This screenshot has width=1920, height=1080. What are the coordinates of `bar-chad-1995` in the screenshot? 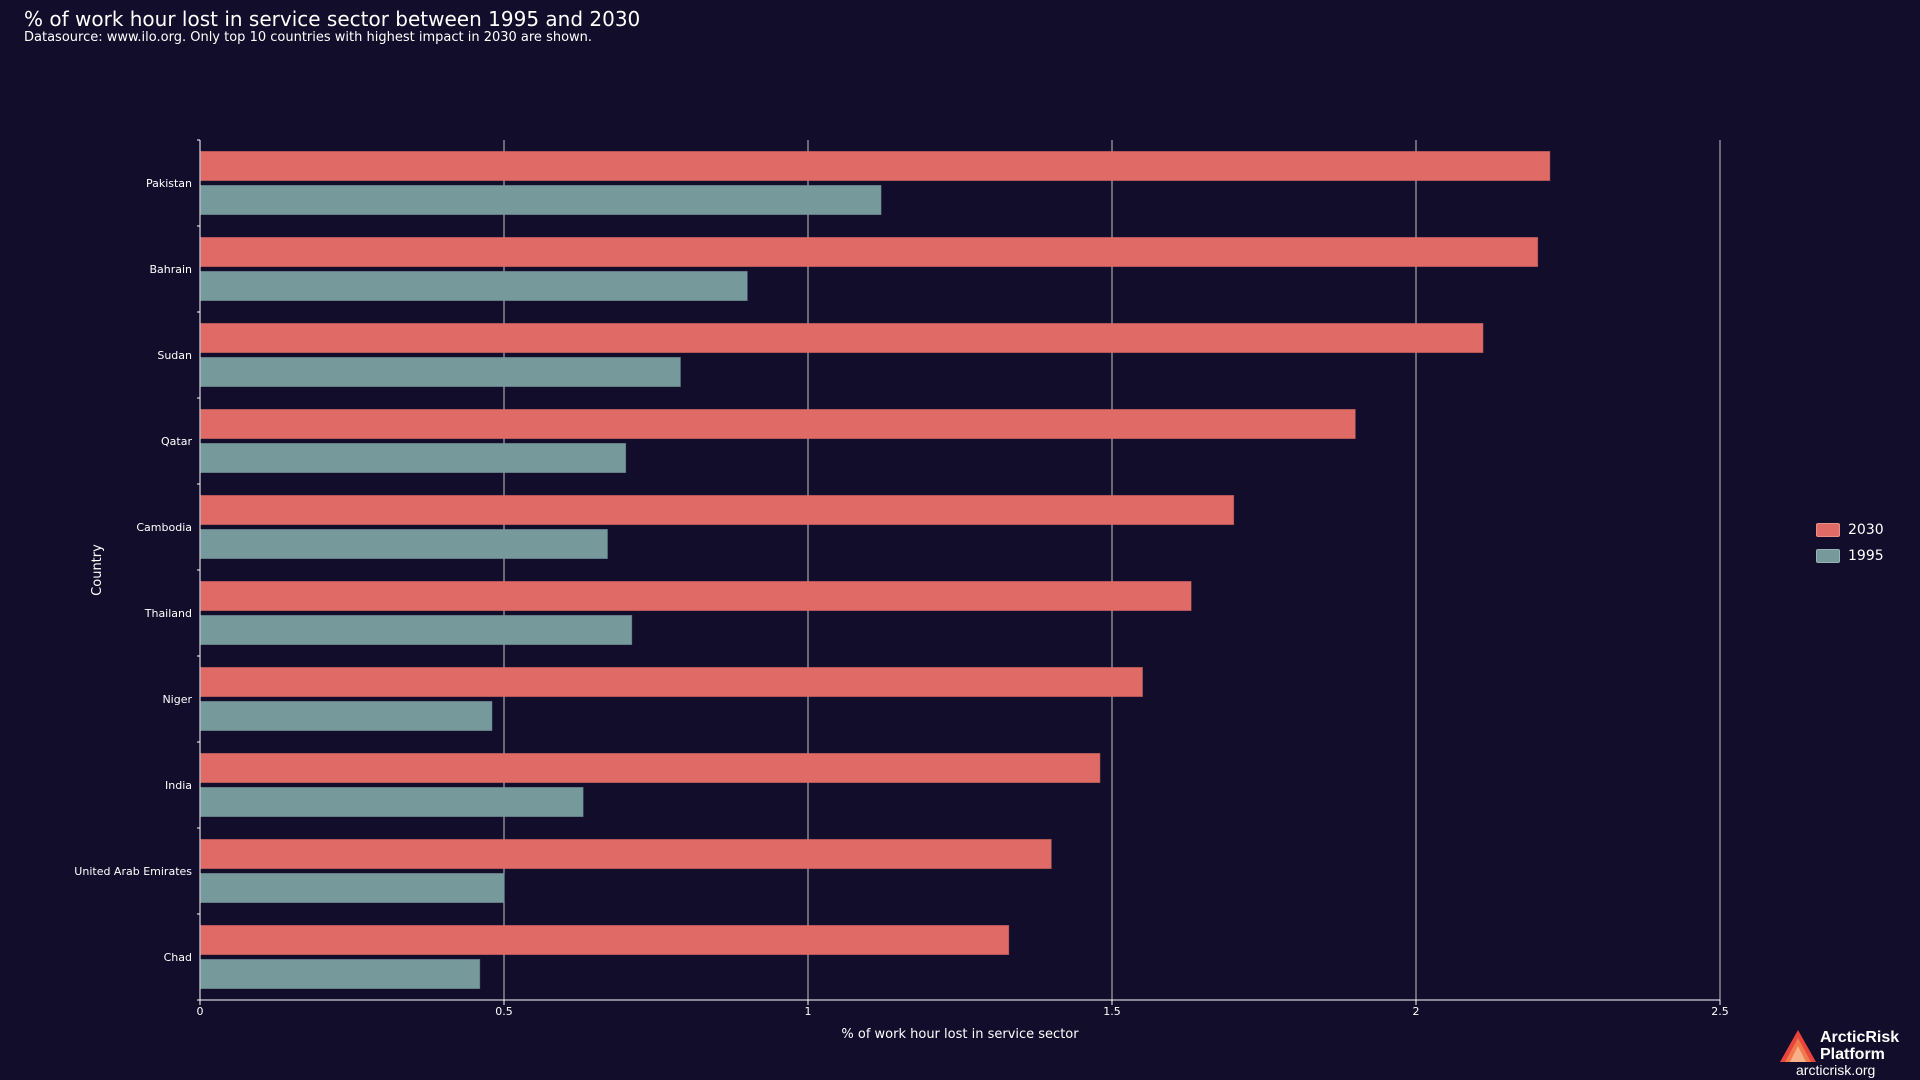 It's located at (340, 974).